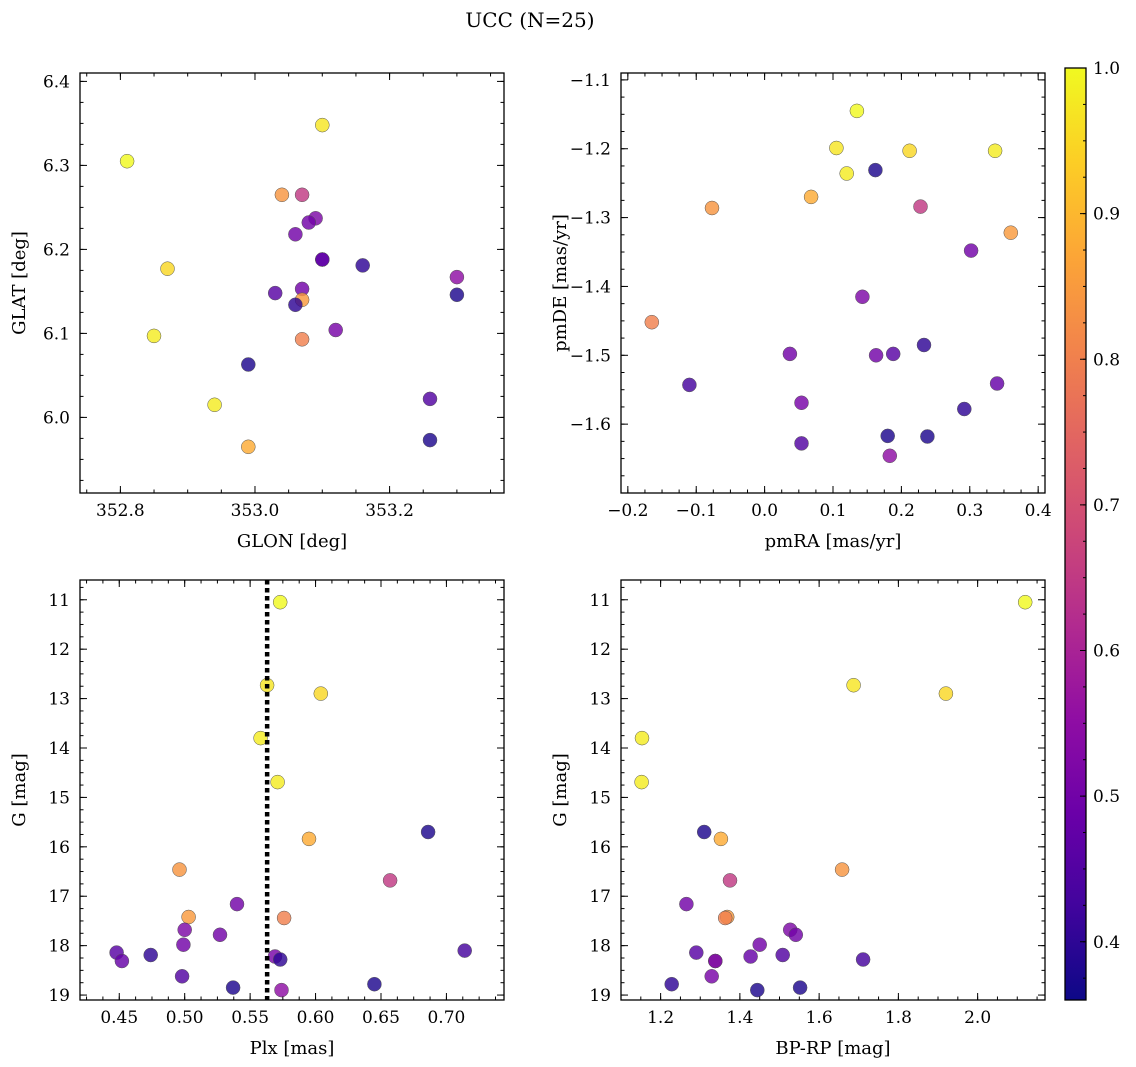  What do you see at coordinates (600, 749) in the screenshot?
I see `y-tick-label: 14` at bounding box center [600, 749].